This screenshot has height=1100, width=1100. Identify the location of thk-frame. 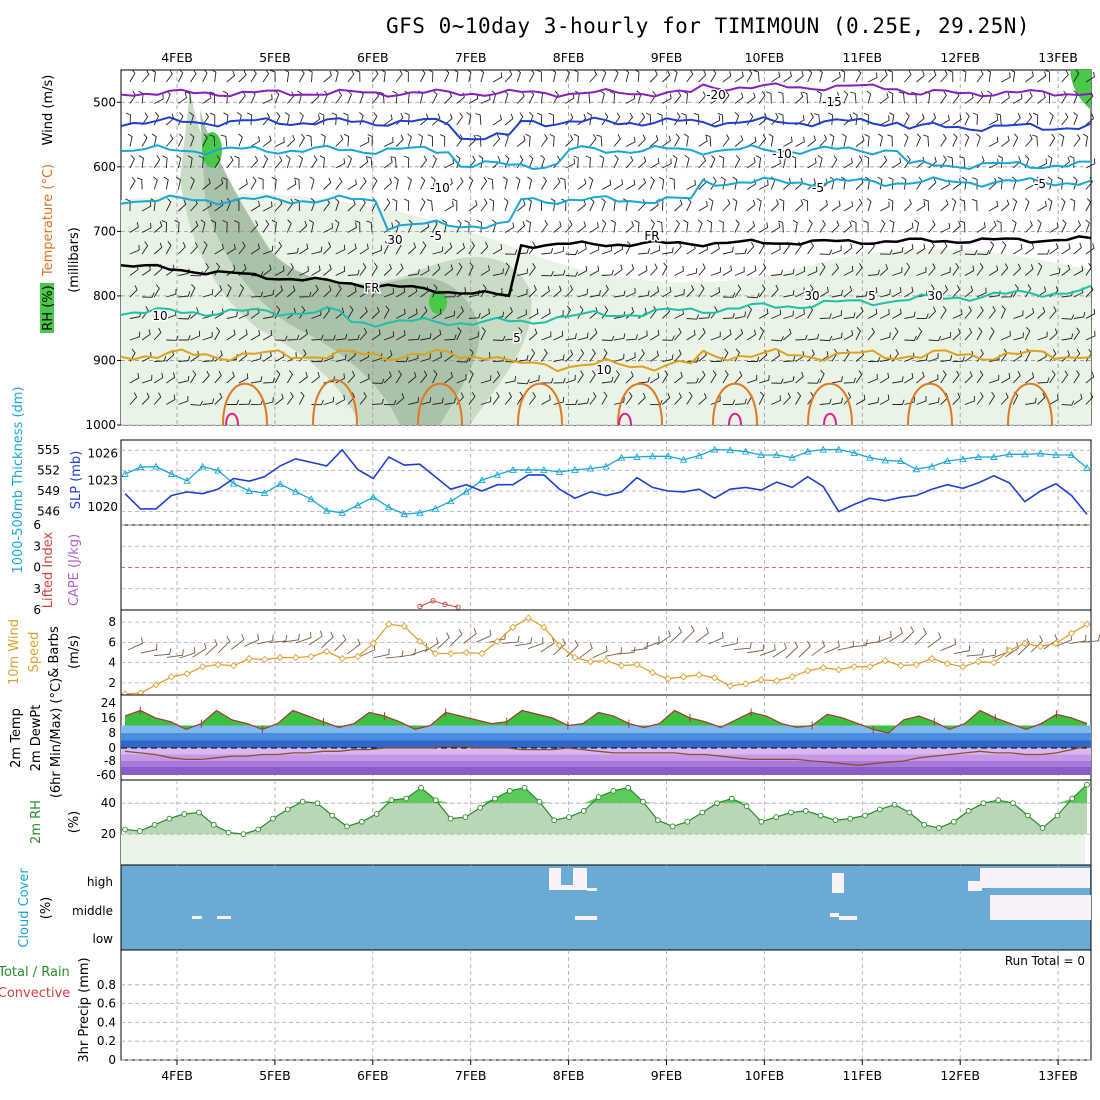
(606, 482).